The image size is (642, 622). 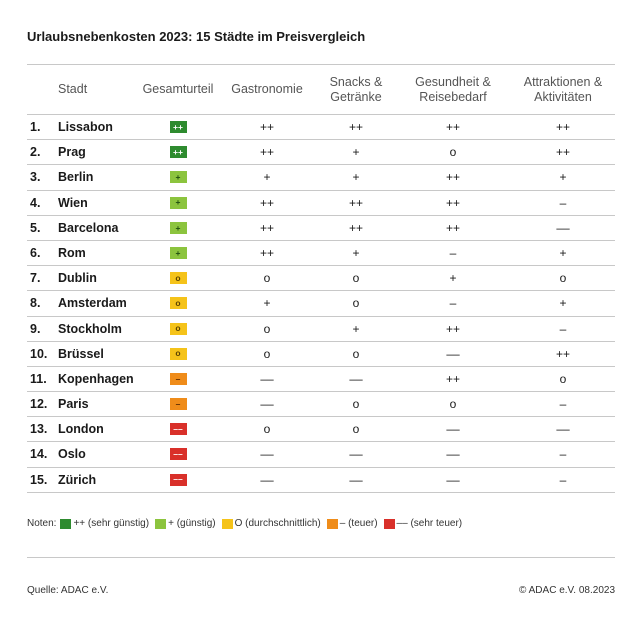 I want to click on rank-cell: 2., so click(x=35, y=152).